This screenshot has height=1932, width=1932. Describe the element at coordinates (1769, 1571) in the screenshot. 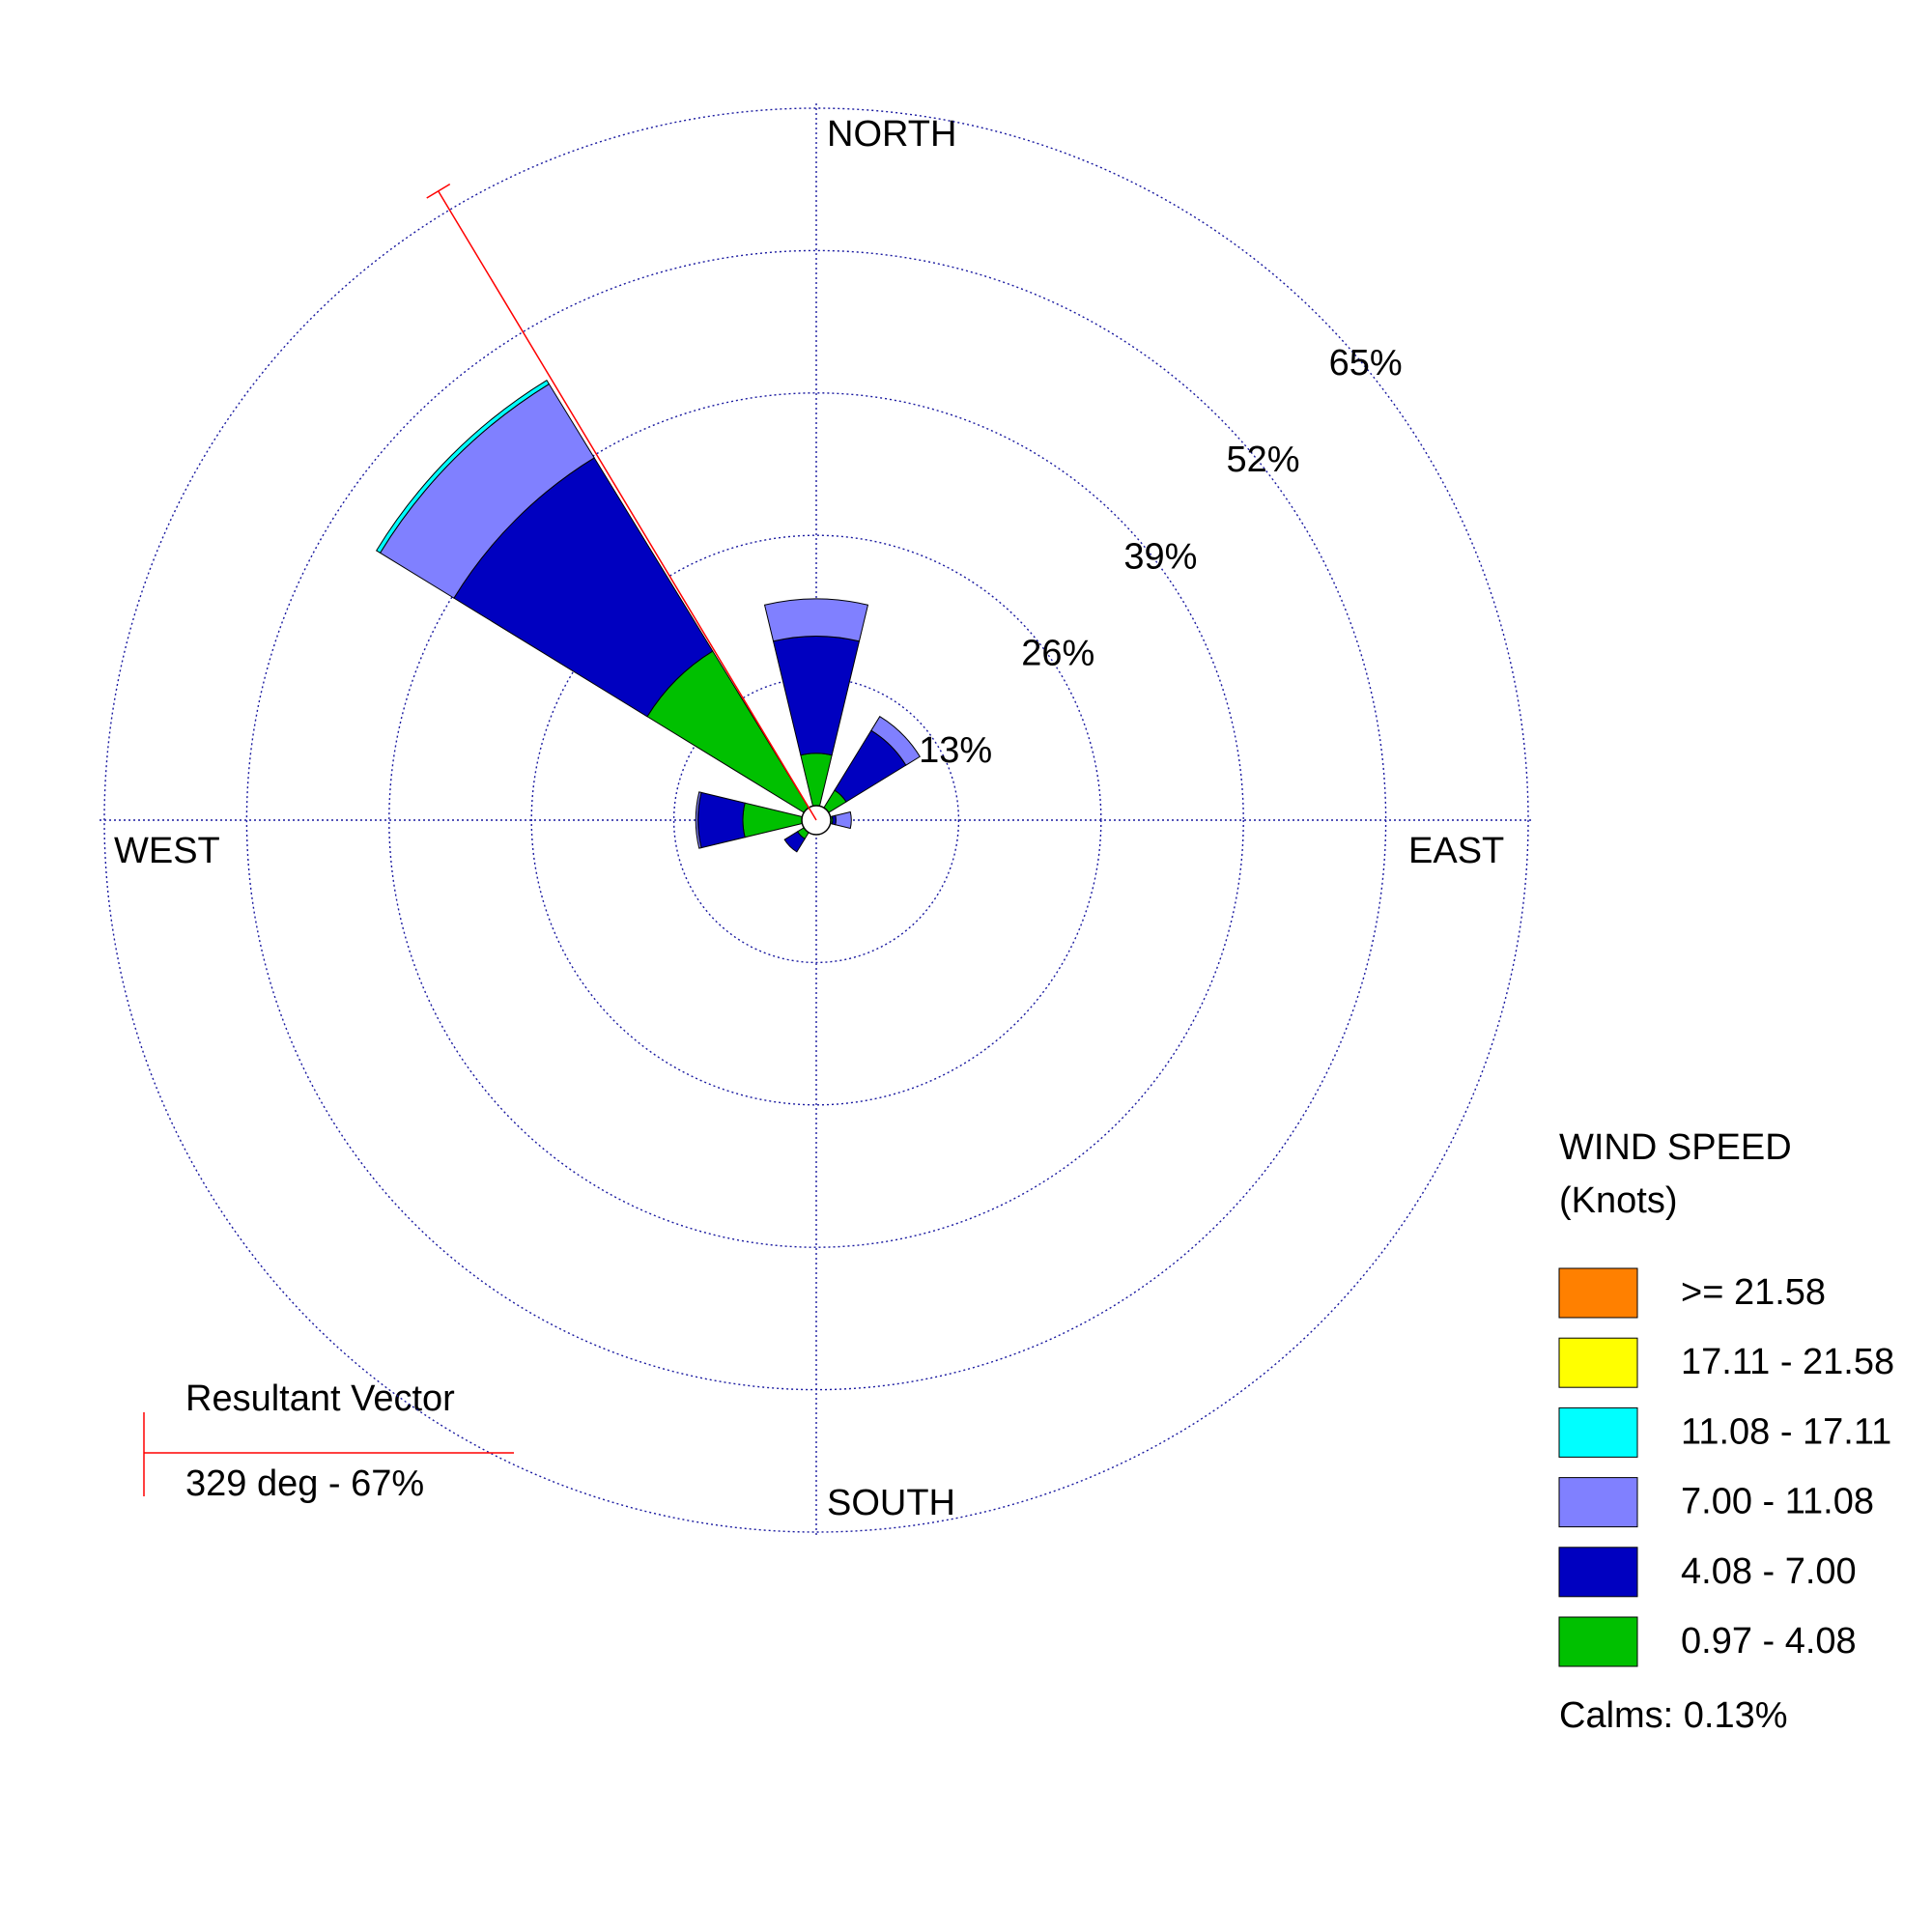

I see `legend-label: 4.08 - 7.00` at that location.